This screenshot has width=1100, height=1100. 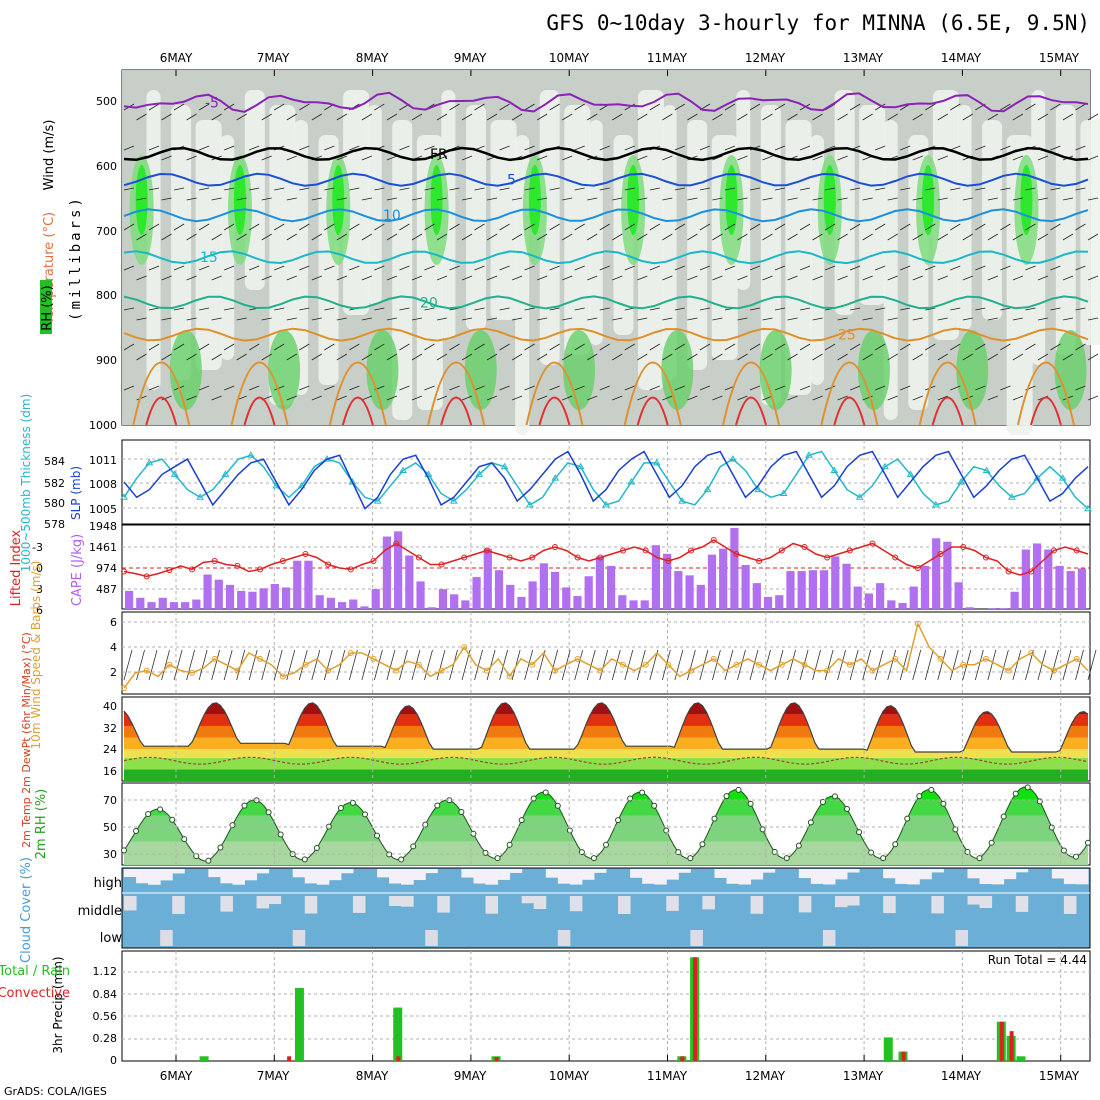 What do you see at coordinates (103, 558) in the screenshot?
I see `cape-axis: 1948 1461 974 487` at bounding box center [103, 558].